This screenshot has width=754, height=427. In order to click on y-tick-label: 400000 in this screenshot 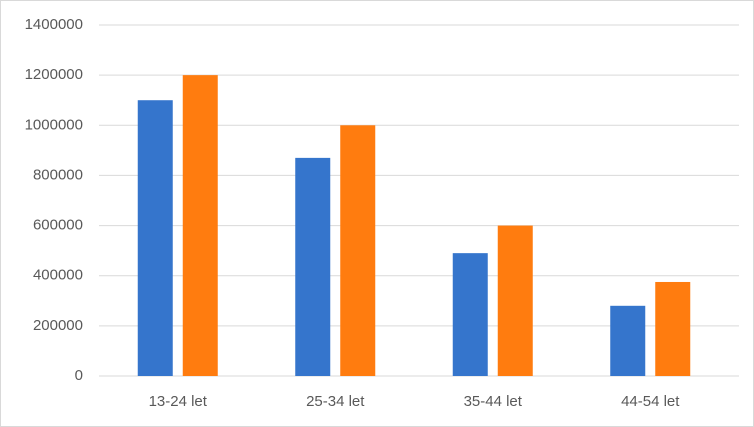, I will do `click(58, 275)`.